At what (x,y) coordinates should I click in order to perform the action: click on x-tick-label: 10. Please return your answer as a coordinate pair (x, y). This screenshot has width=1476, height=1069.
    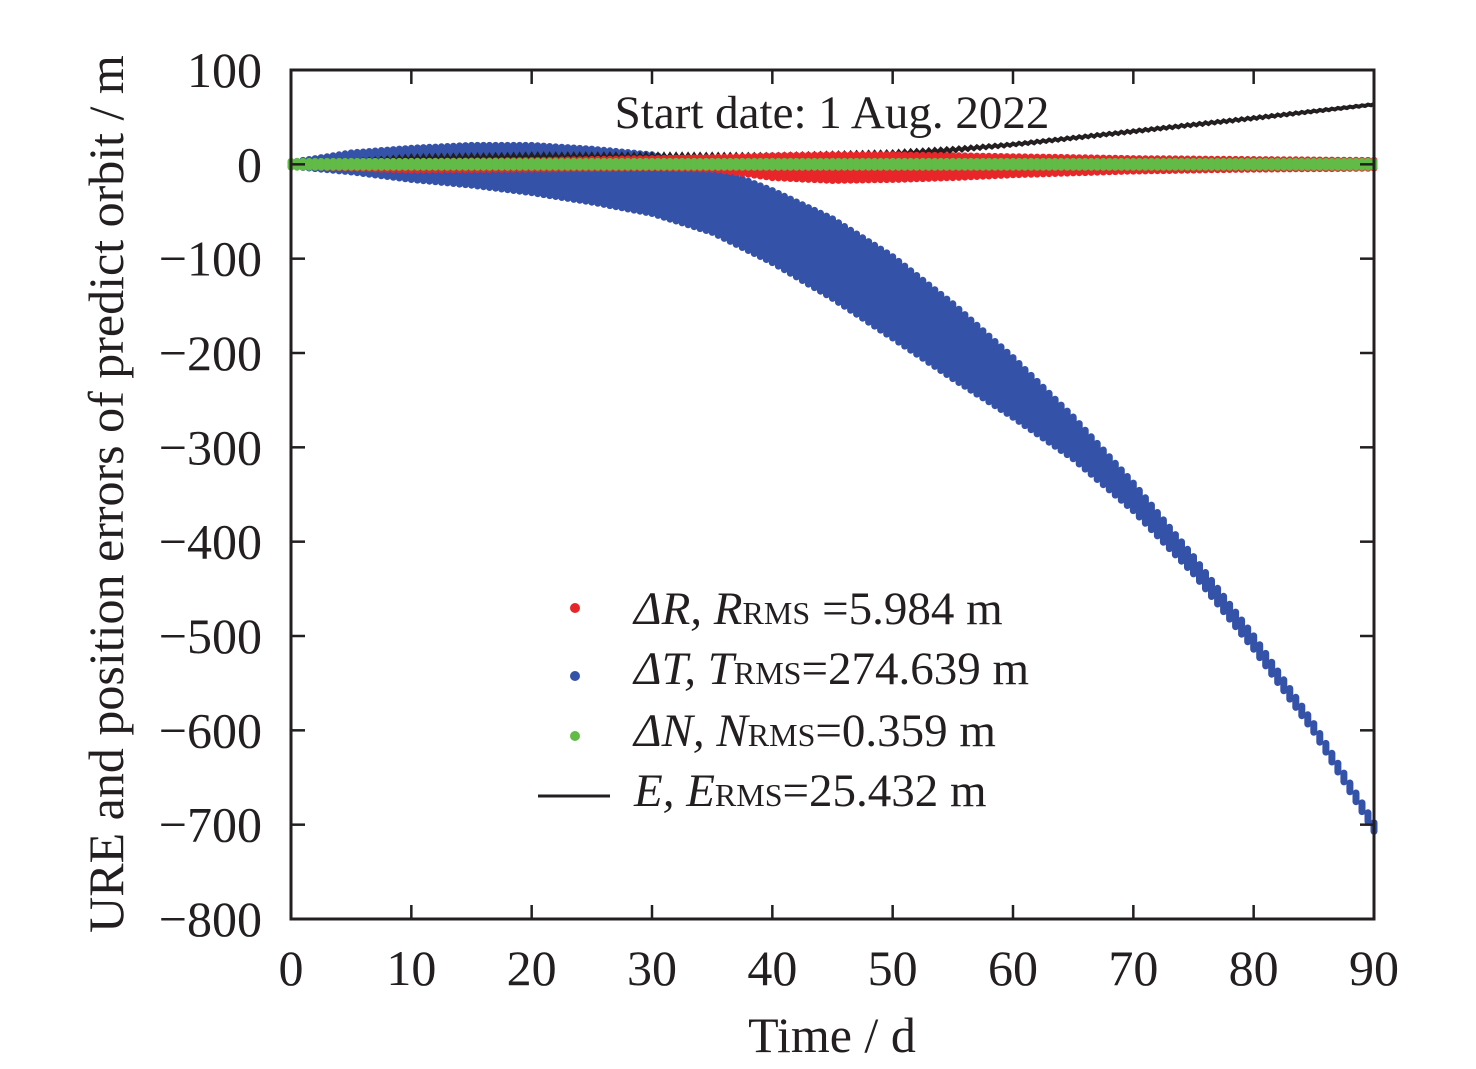
    Looking at the image, I should click on (411, 968).